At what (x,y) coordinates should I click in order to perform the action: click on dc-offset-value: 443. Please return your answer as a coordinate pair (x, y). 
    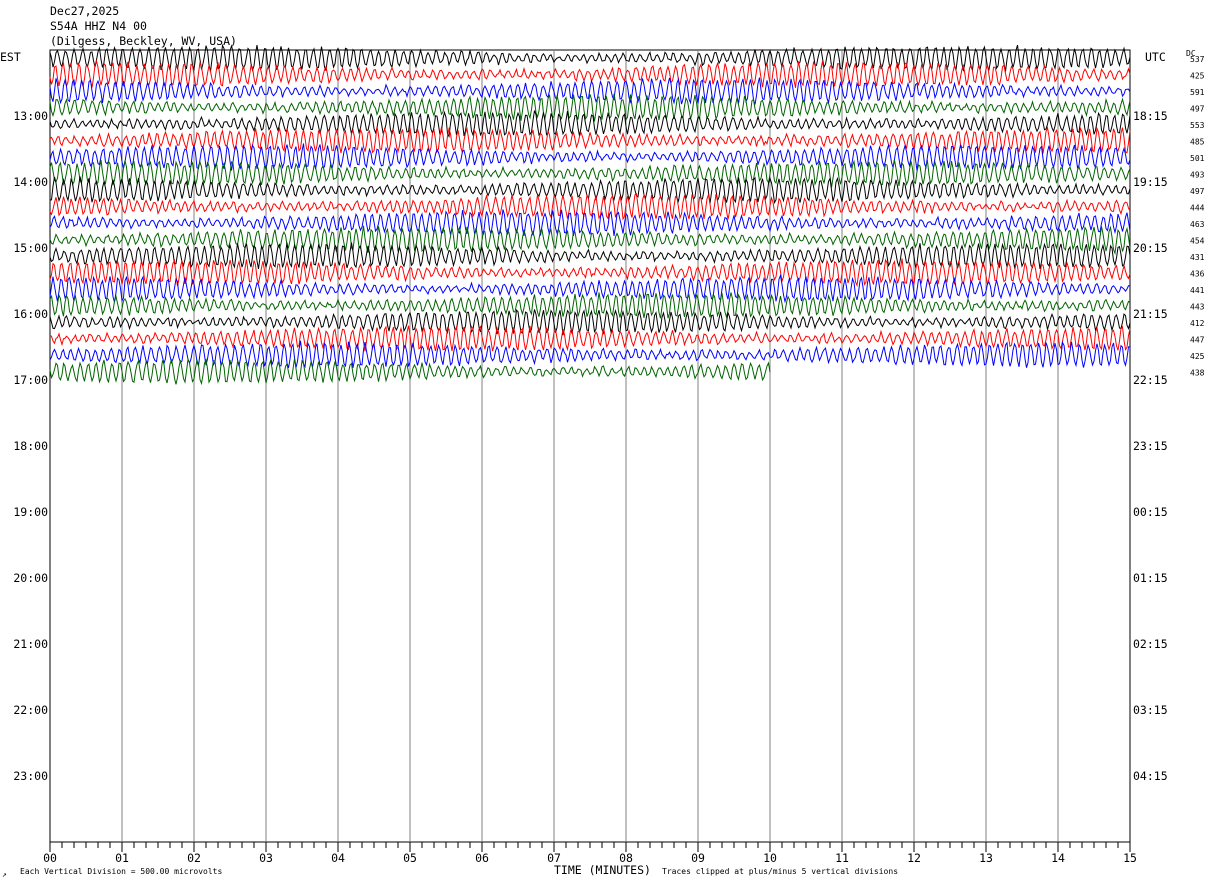
    Looking at the image, I should click on (1197, 307).